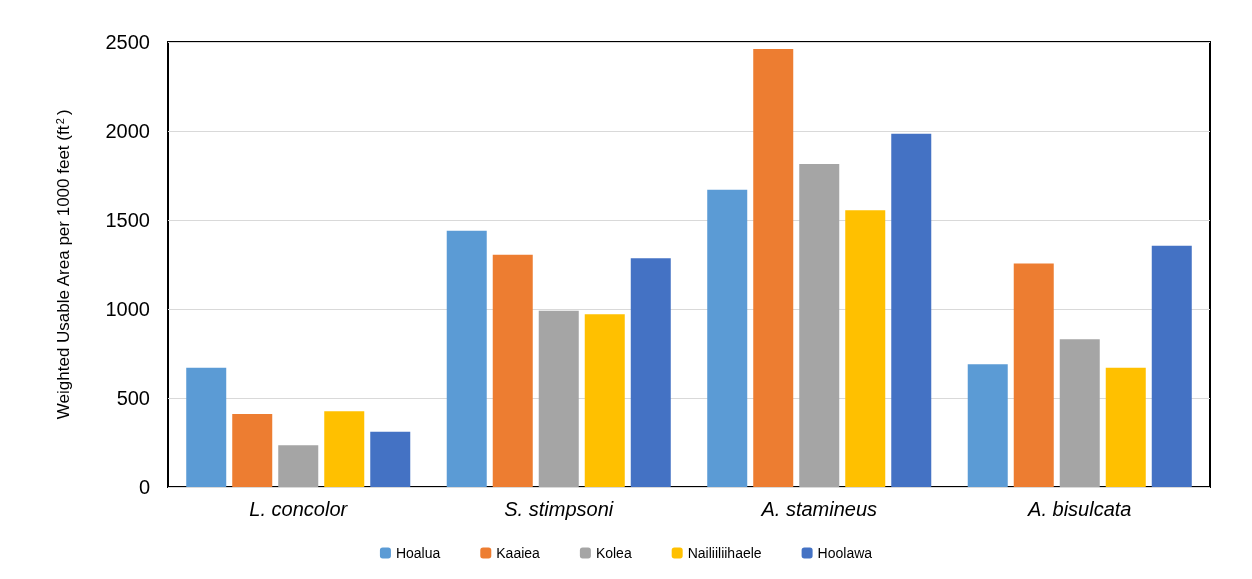  Describe the element at coordinates (1079, 509) in the screenshot. I see `x-tick-label: A. bisulcata` at that location.